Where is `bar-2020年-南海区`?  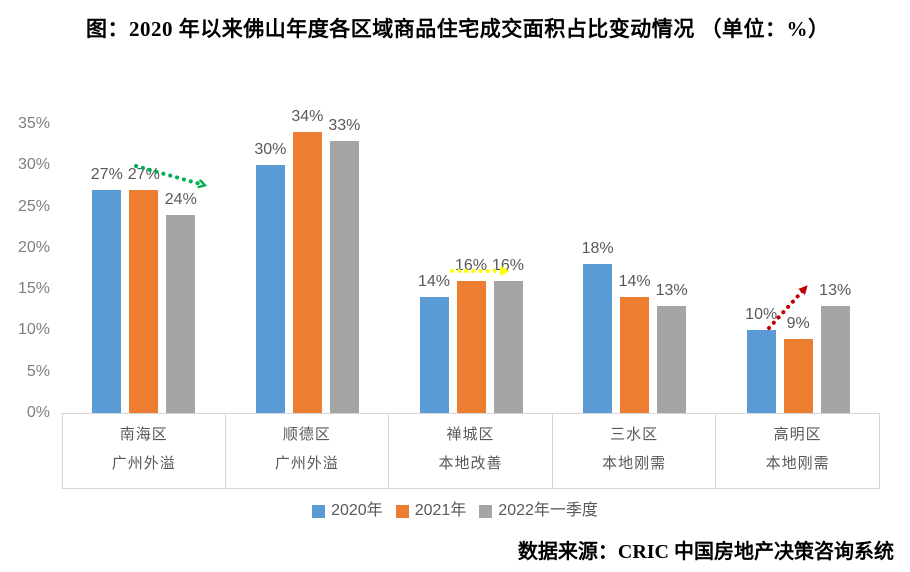 bar-2020年-南海区 is located at coordinates (107, 301).